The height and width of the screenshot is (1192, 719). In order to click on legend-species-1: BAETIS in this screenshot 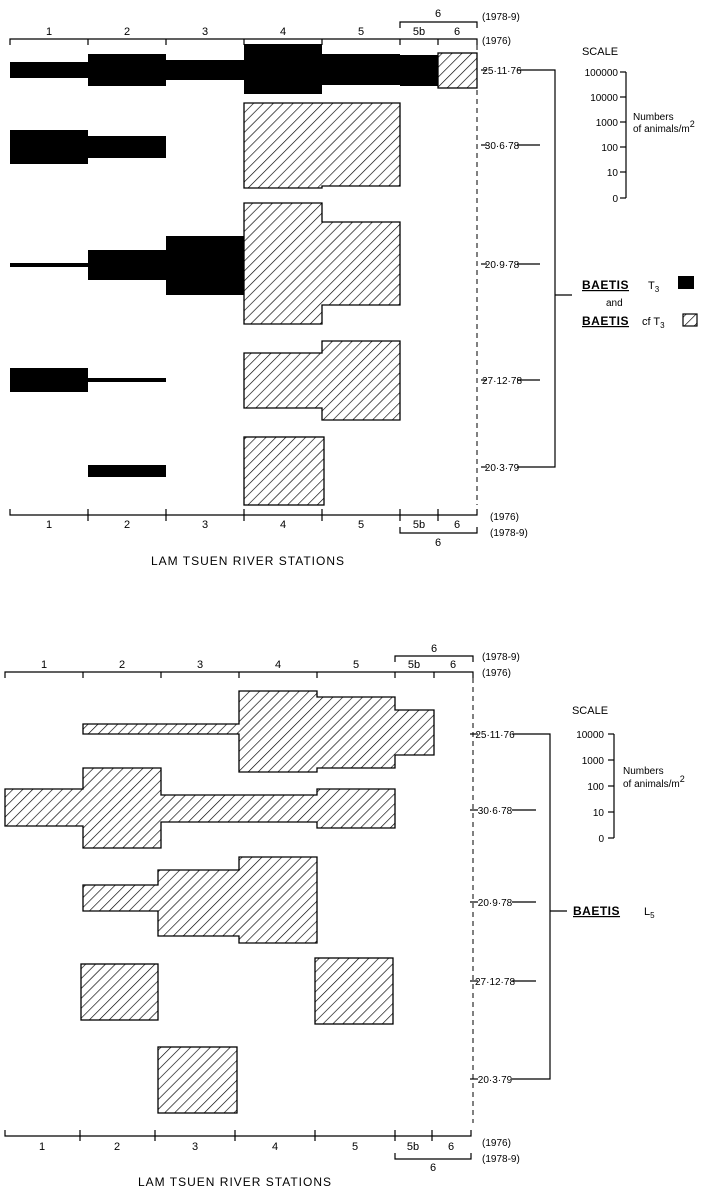, I will do `click(605, 285)`.